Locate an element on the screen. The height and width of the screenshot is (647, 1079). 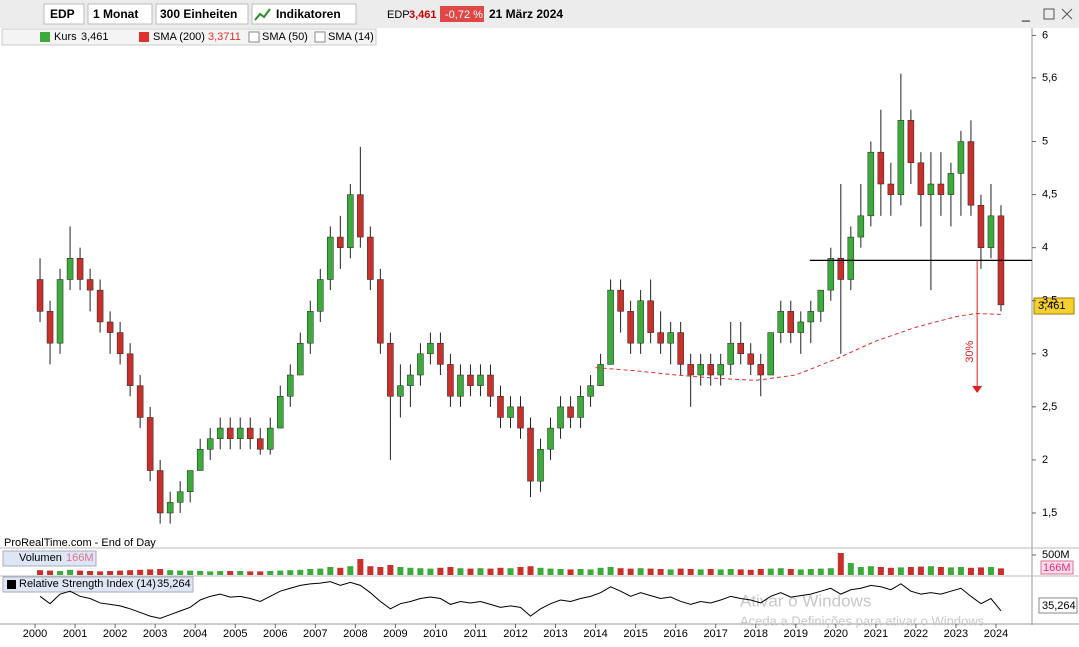
period-box is located at coordinates (120, 14).